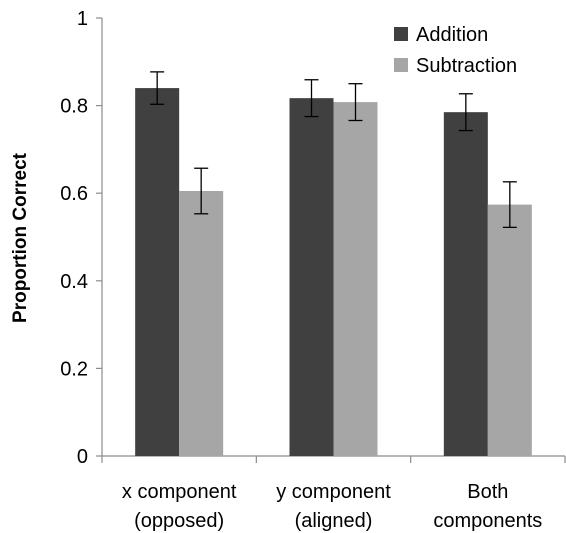  What do you see at coordinates (179, 521) in the screenshot?
I see `x-tick-label: (opposed)` at bounding box center [179, 521].